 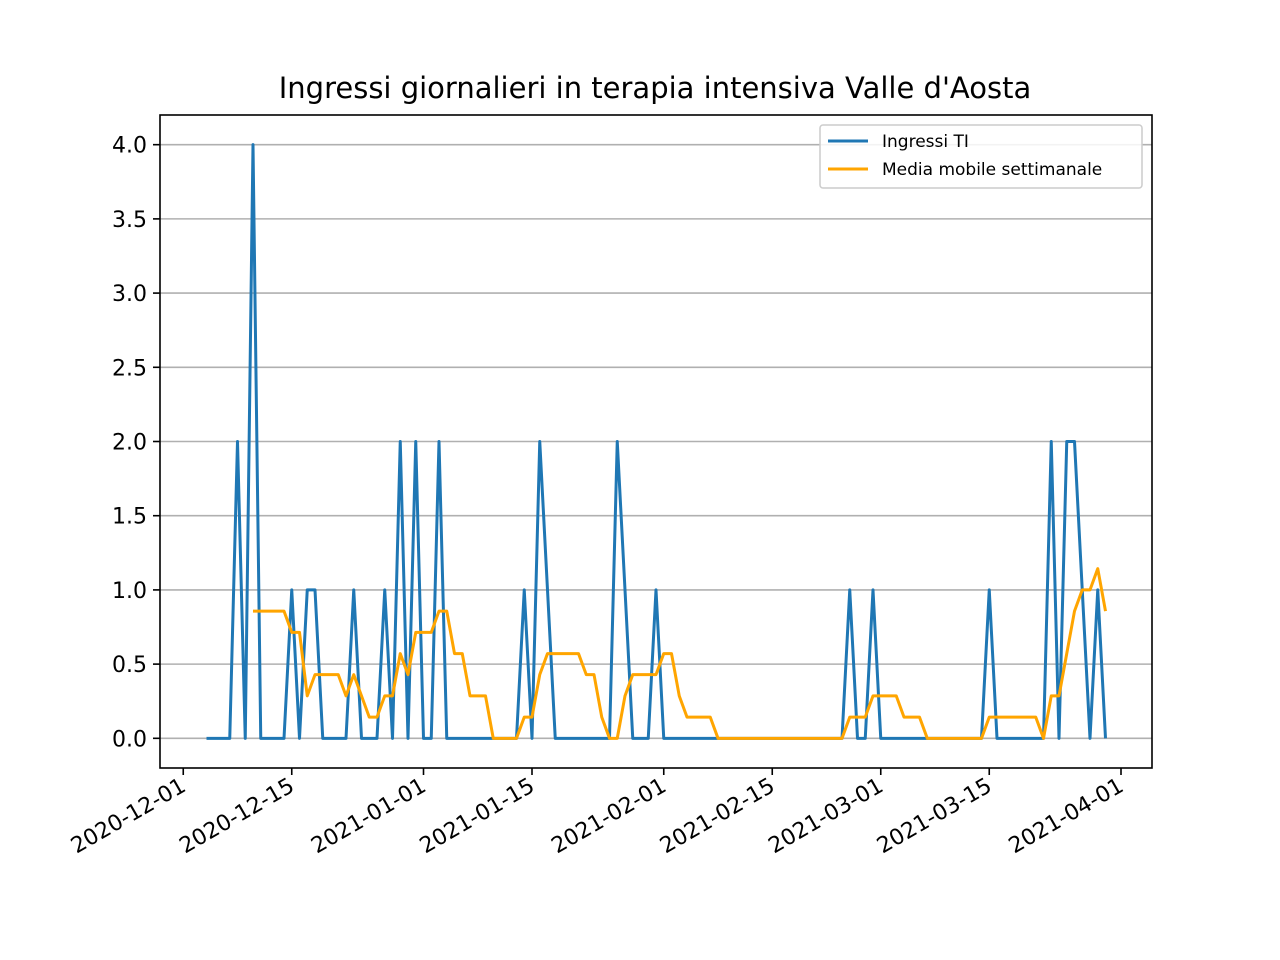 I want to click on legend-label-media-mobile: Media mobile settimanale, so click(x=992, y=170).